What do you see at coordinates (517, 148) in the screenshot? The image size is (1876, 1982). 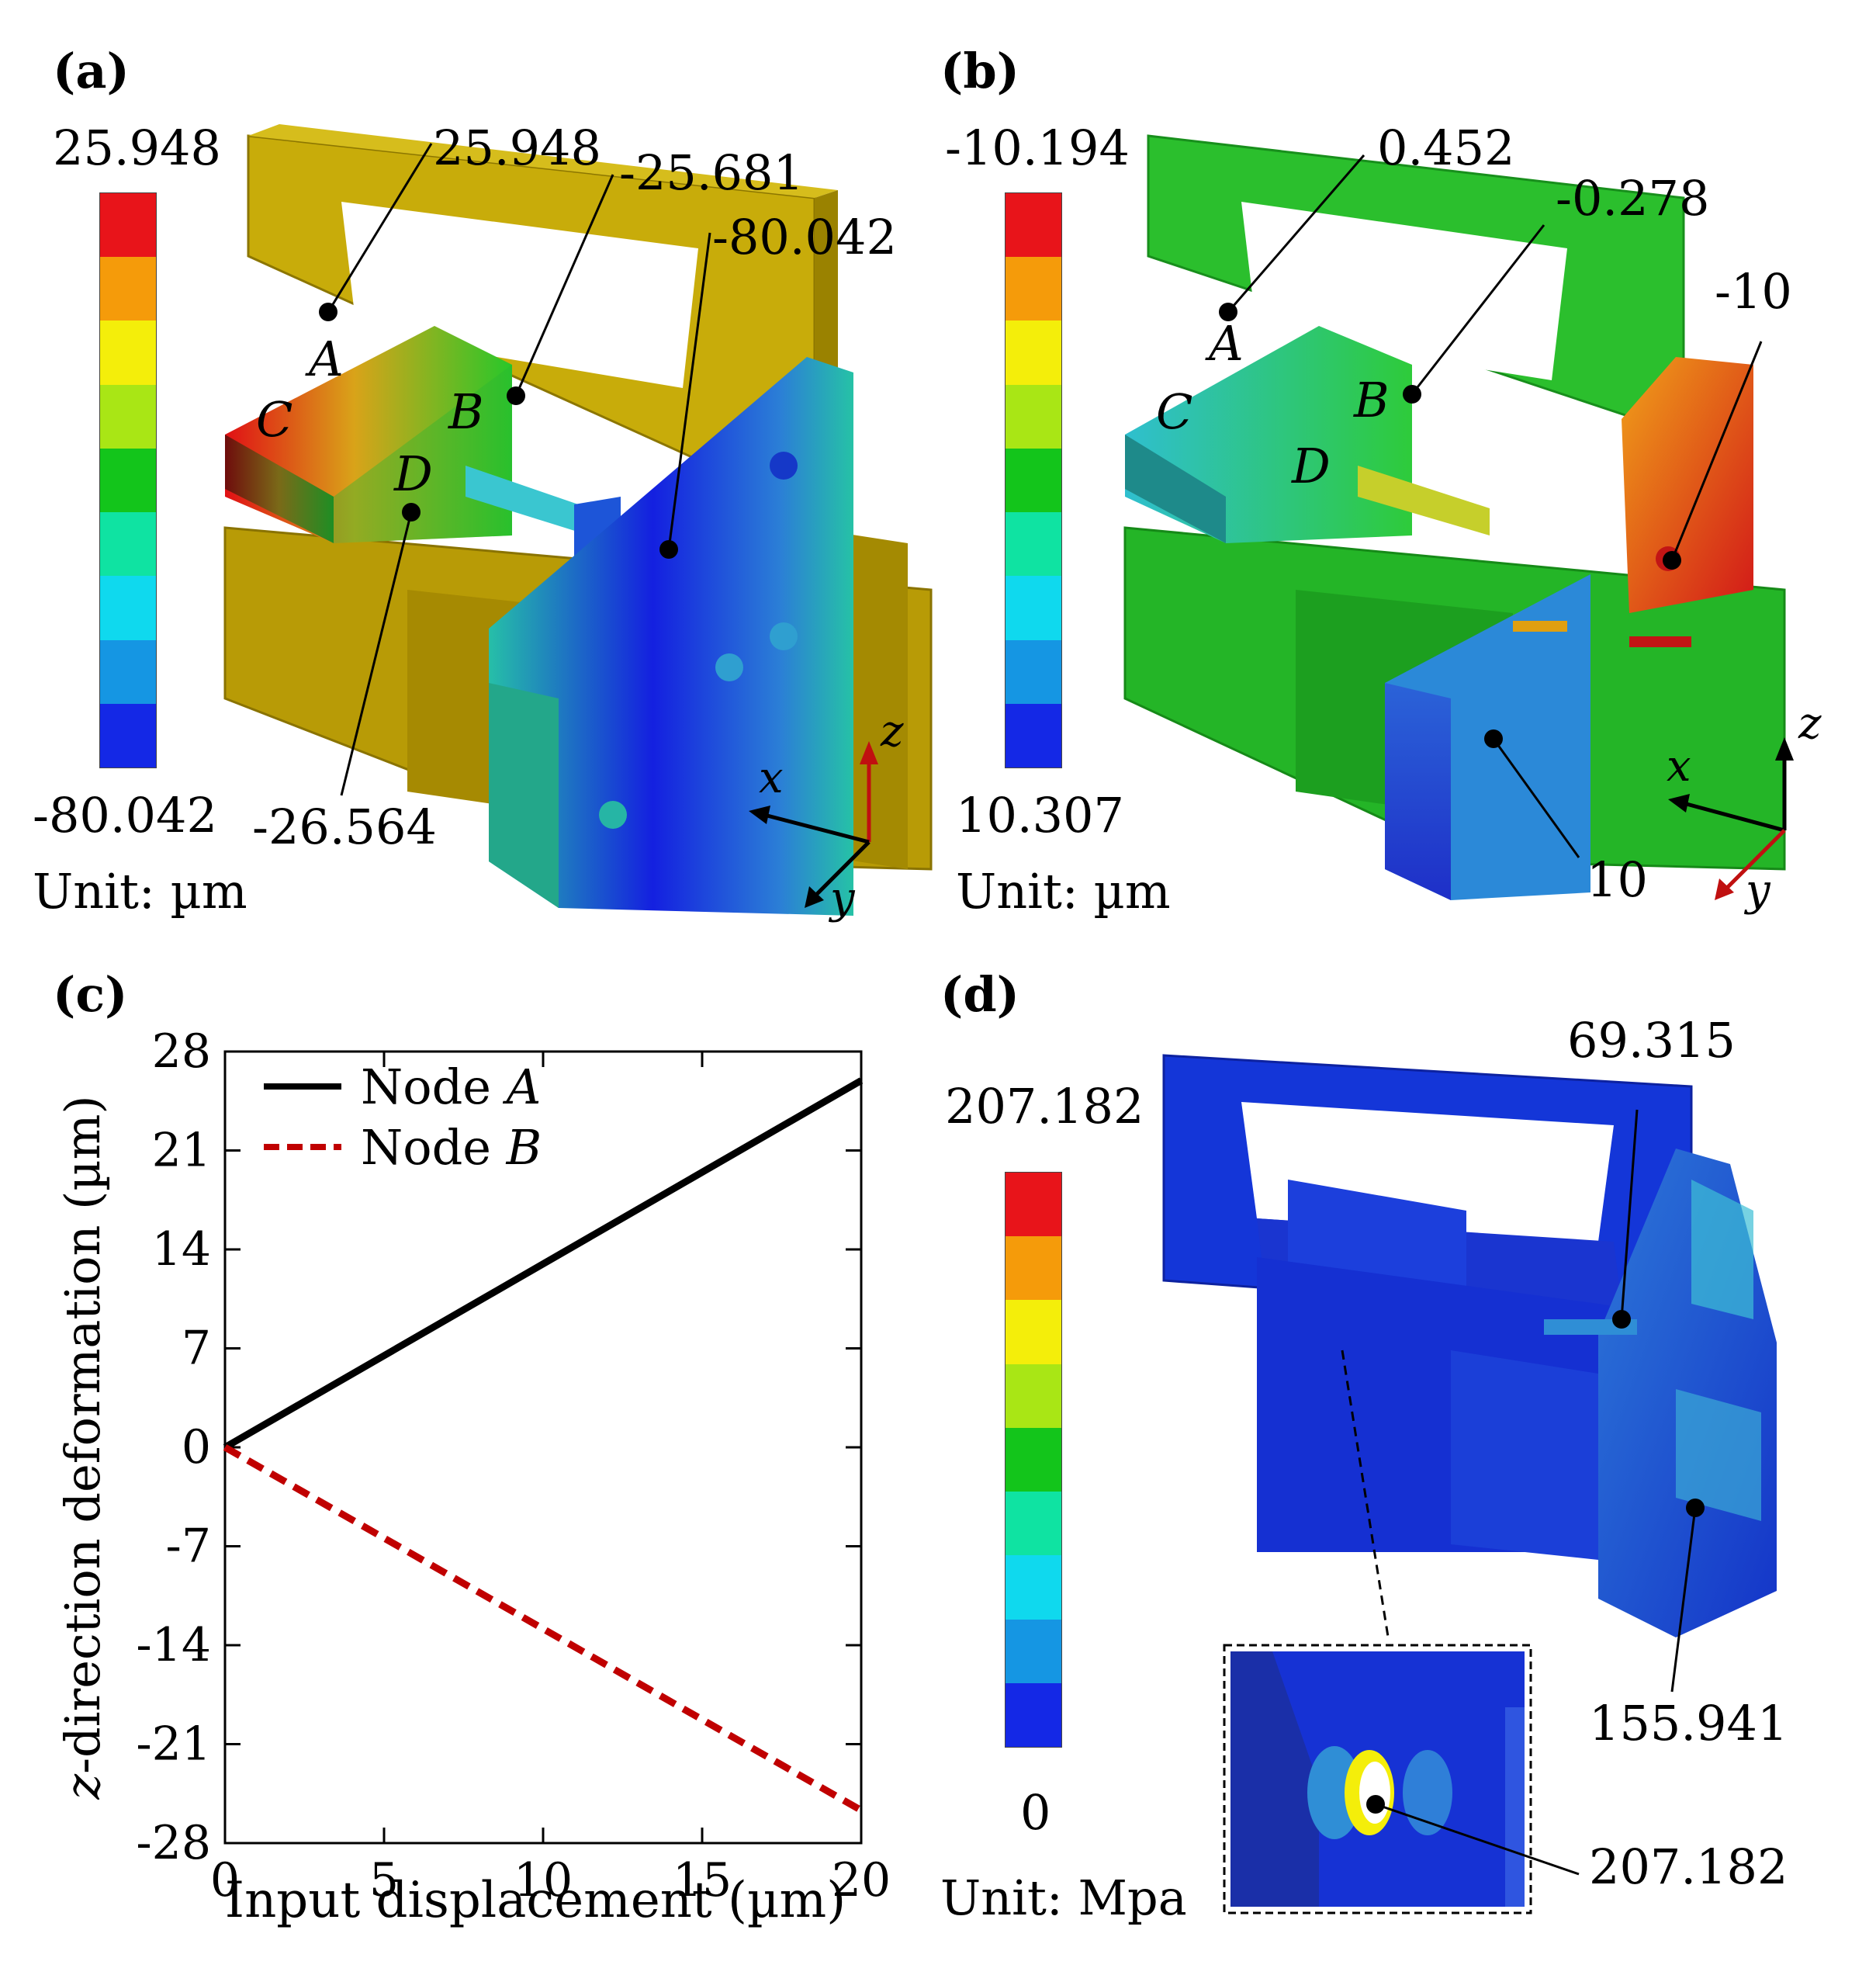 I see `panel-a-callout-node-a: 25.948` at bounding box center [517, 148].